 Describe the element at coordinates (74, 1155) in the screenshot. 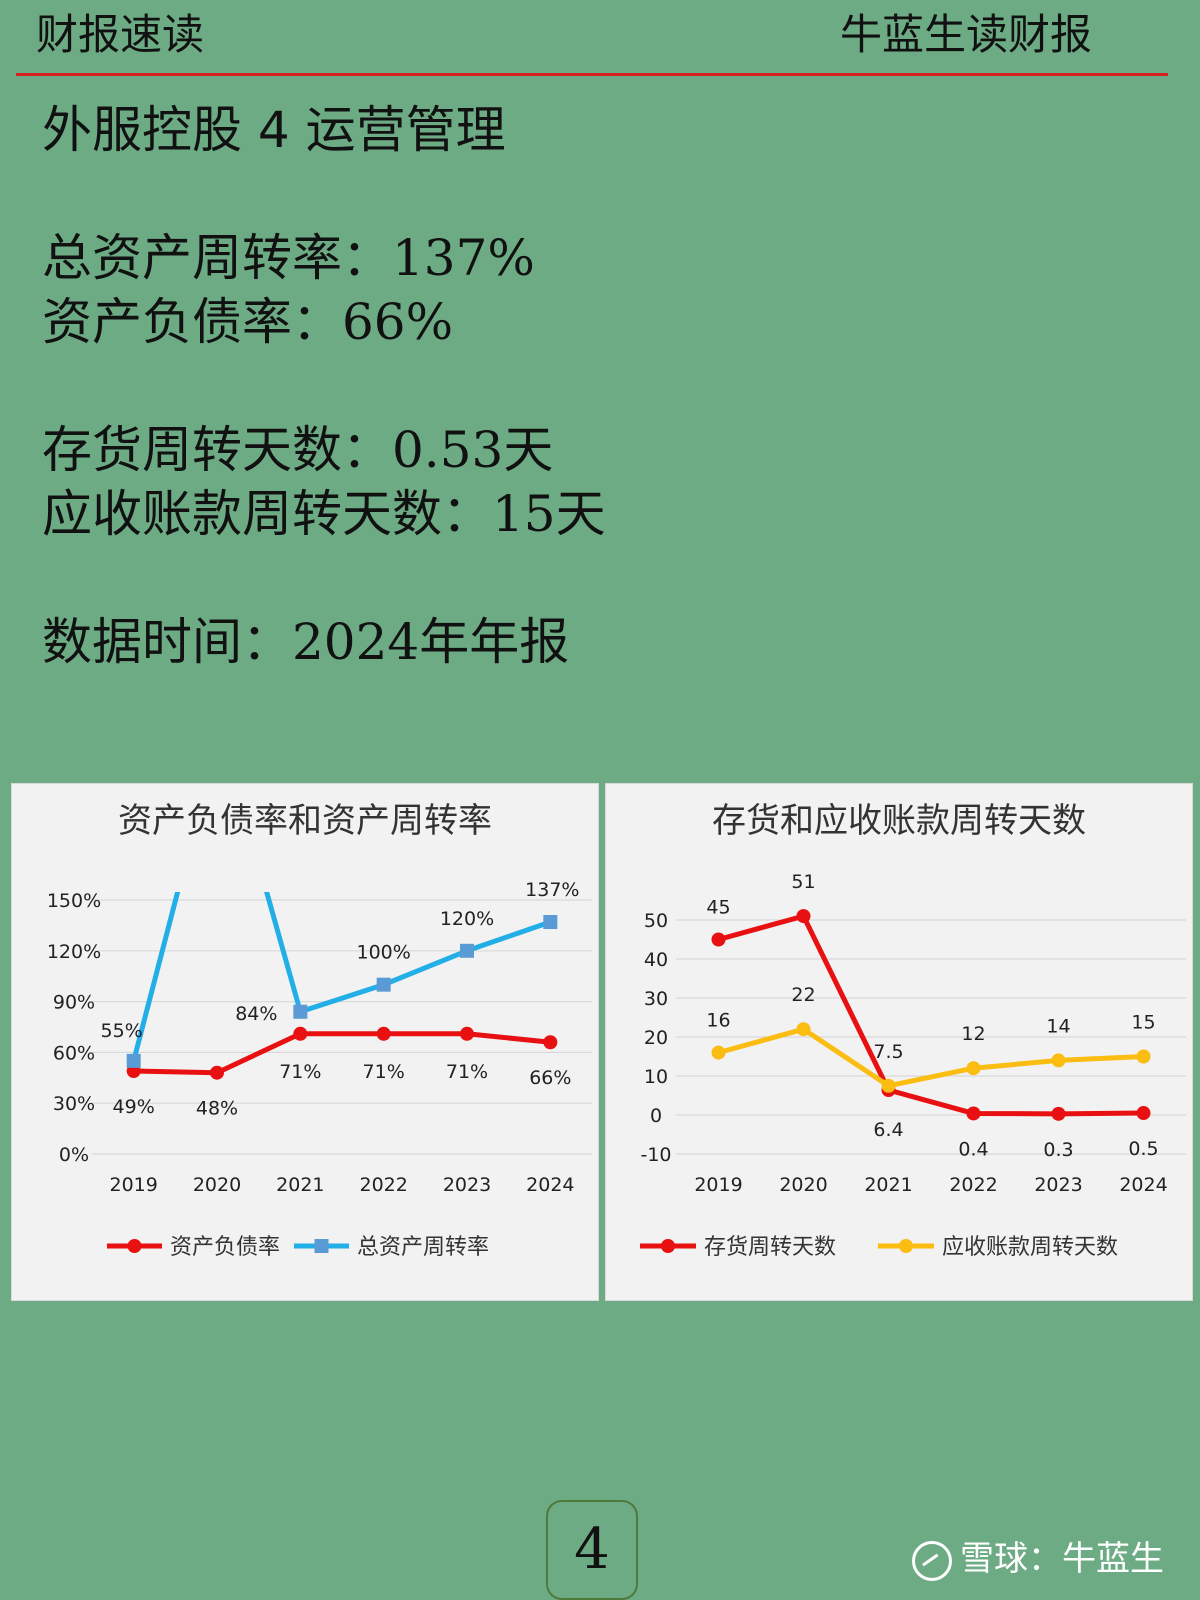

I see `y-tick-label: 0%` at that location.